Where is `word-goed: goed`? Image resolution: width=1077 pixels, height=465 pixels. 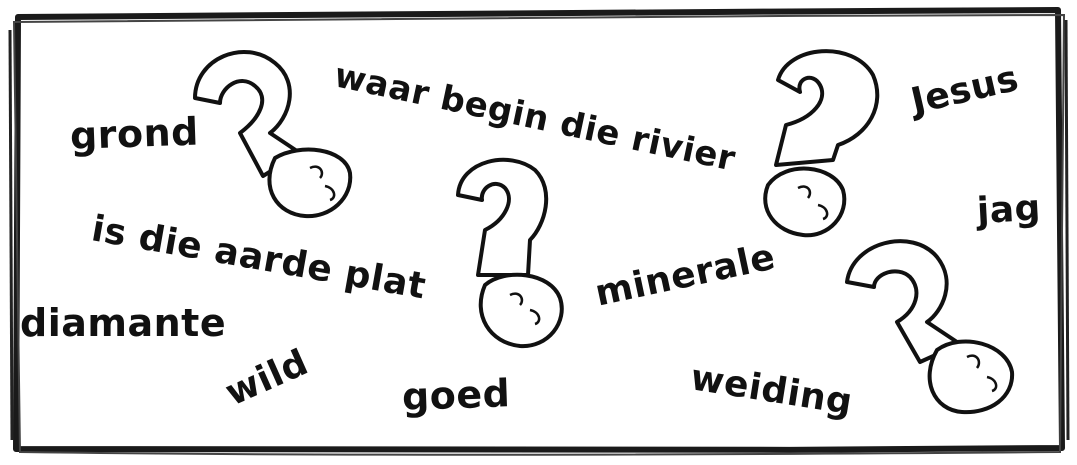 word-goed: goed is located at coordinates (456, 395).